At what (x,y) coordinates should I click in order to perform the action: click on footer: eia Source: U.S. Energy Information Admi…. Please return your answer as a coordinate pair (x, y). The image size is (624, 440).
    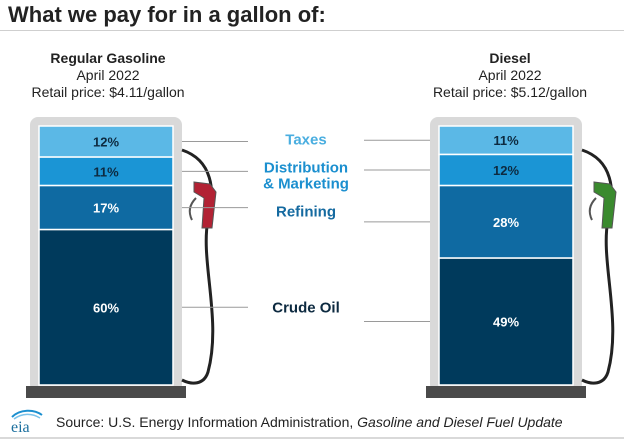
    Looking at the image, I should click on (313, 420).